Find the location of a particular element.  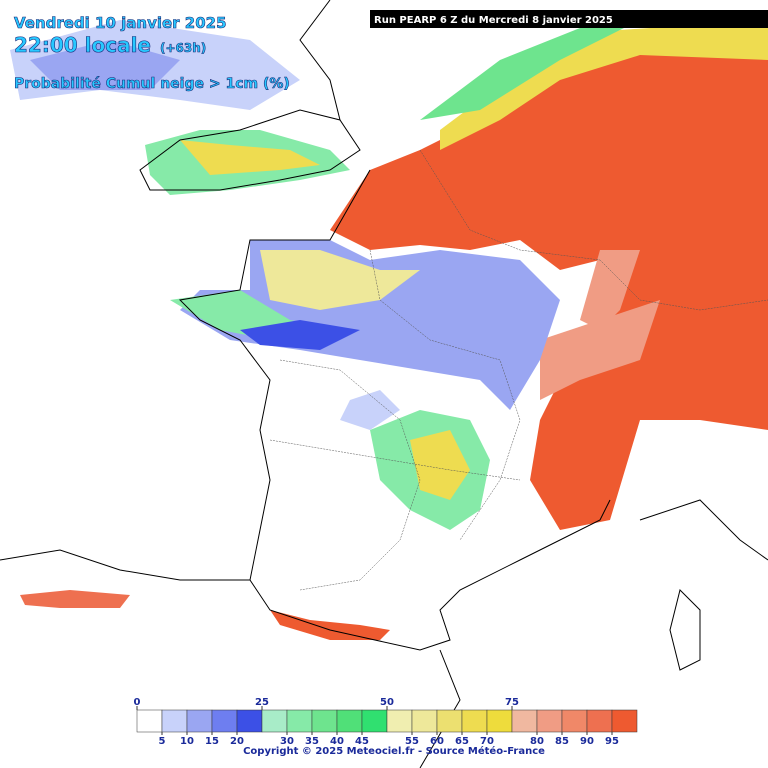

run-banner is located at coordinates (569, 19).